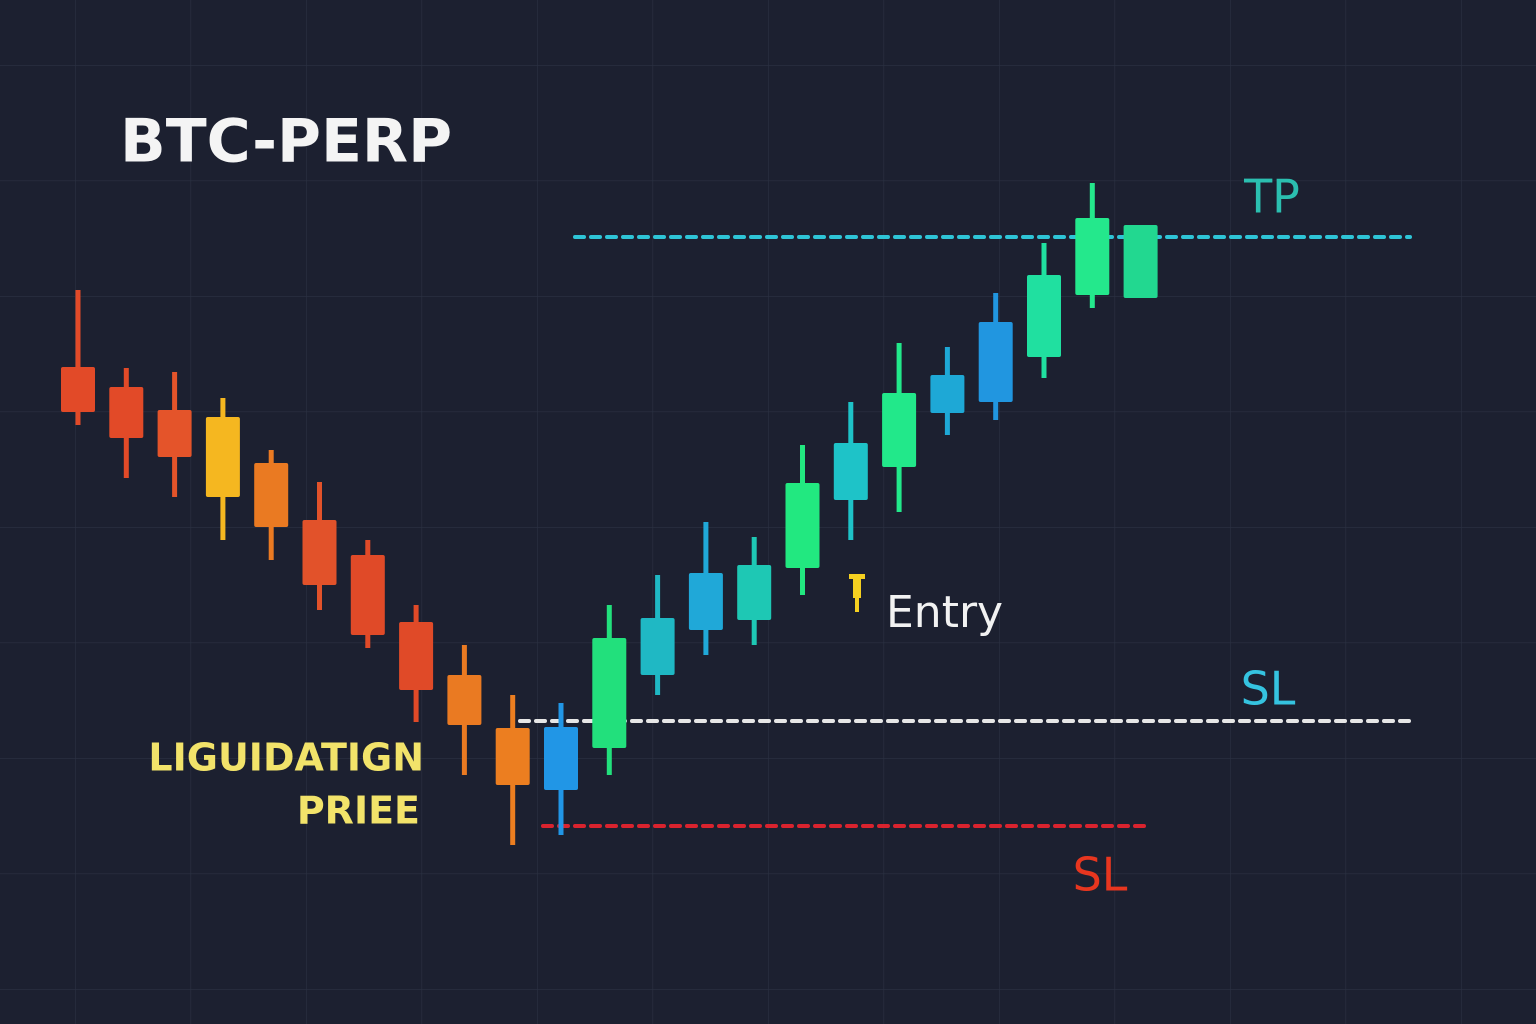 The width and height of the screenshot is (1536, 1024). What do you see at coordinates (944, 612) in the screenshot?
I see `entry-label: Entry` at bounding box center [944, 612].